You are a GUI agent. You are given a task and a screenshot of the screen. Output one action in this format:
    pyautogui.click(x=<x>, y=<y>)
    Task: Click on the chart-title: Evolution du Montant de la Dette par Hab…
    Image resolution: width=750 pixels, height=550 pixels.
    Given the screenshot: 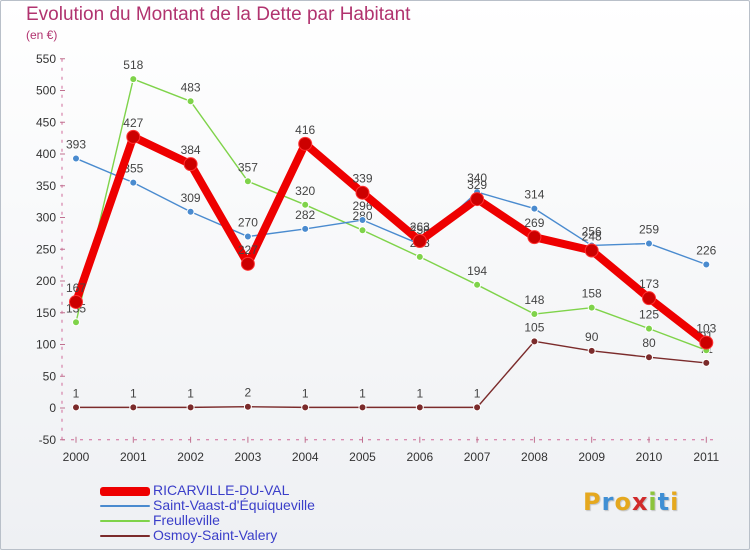 What is the action you would take?
    pyautogui.click(x=218, y=14)
    